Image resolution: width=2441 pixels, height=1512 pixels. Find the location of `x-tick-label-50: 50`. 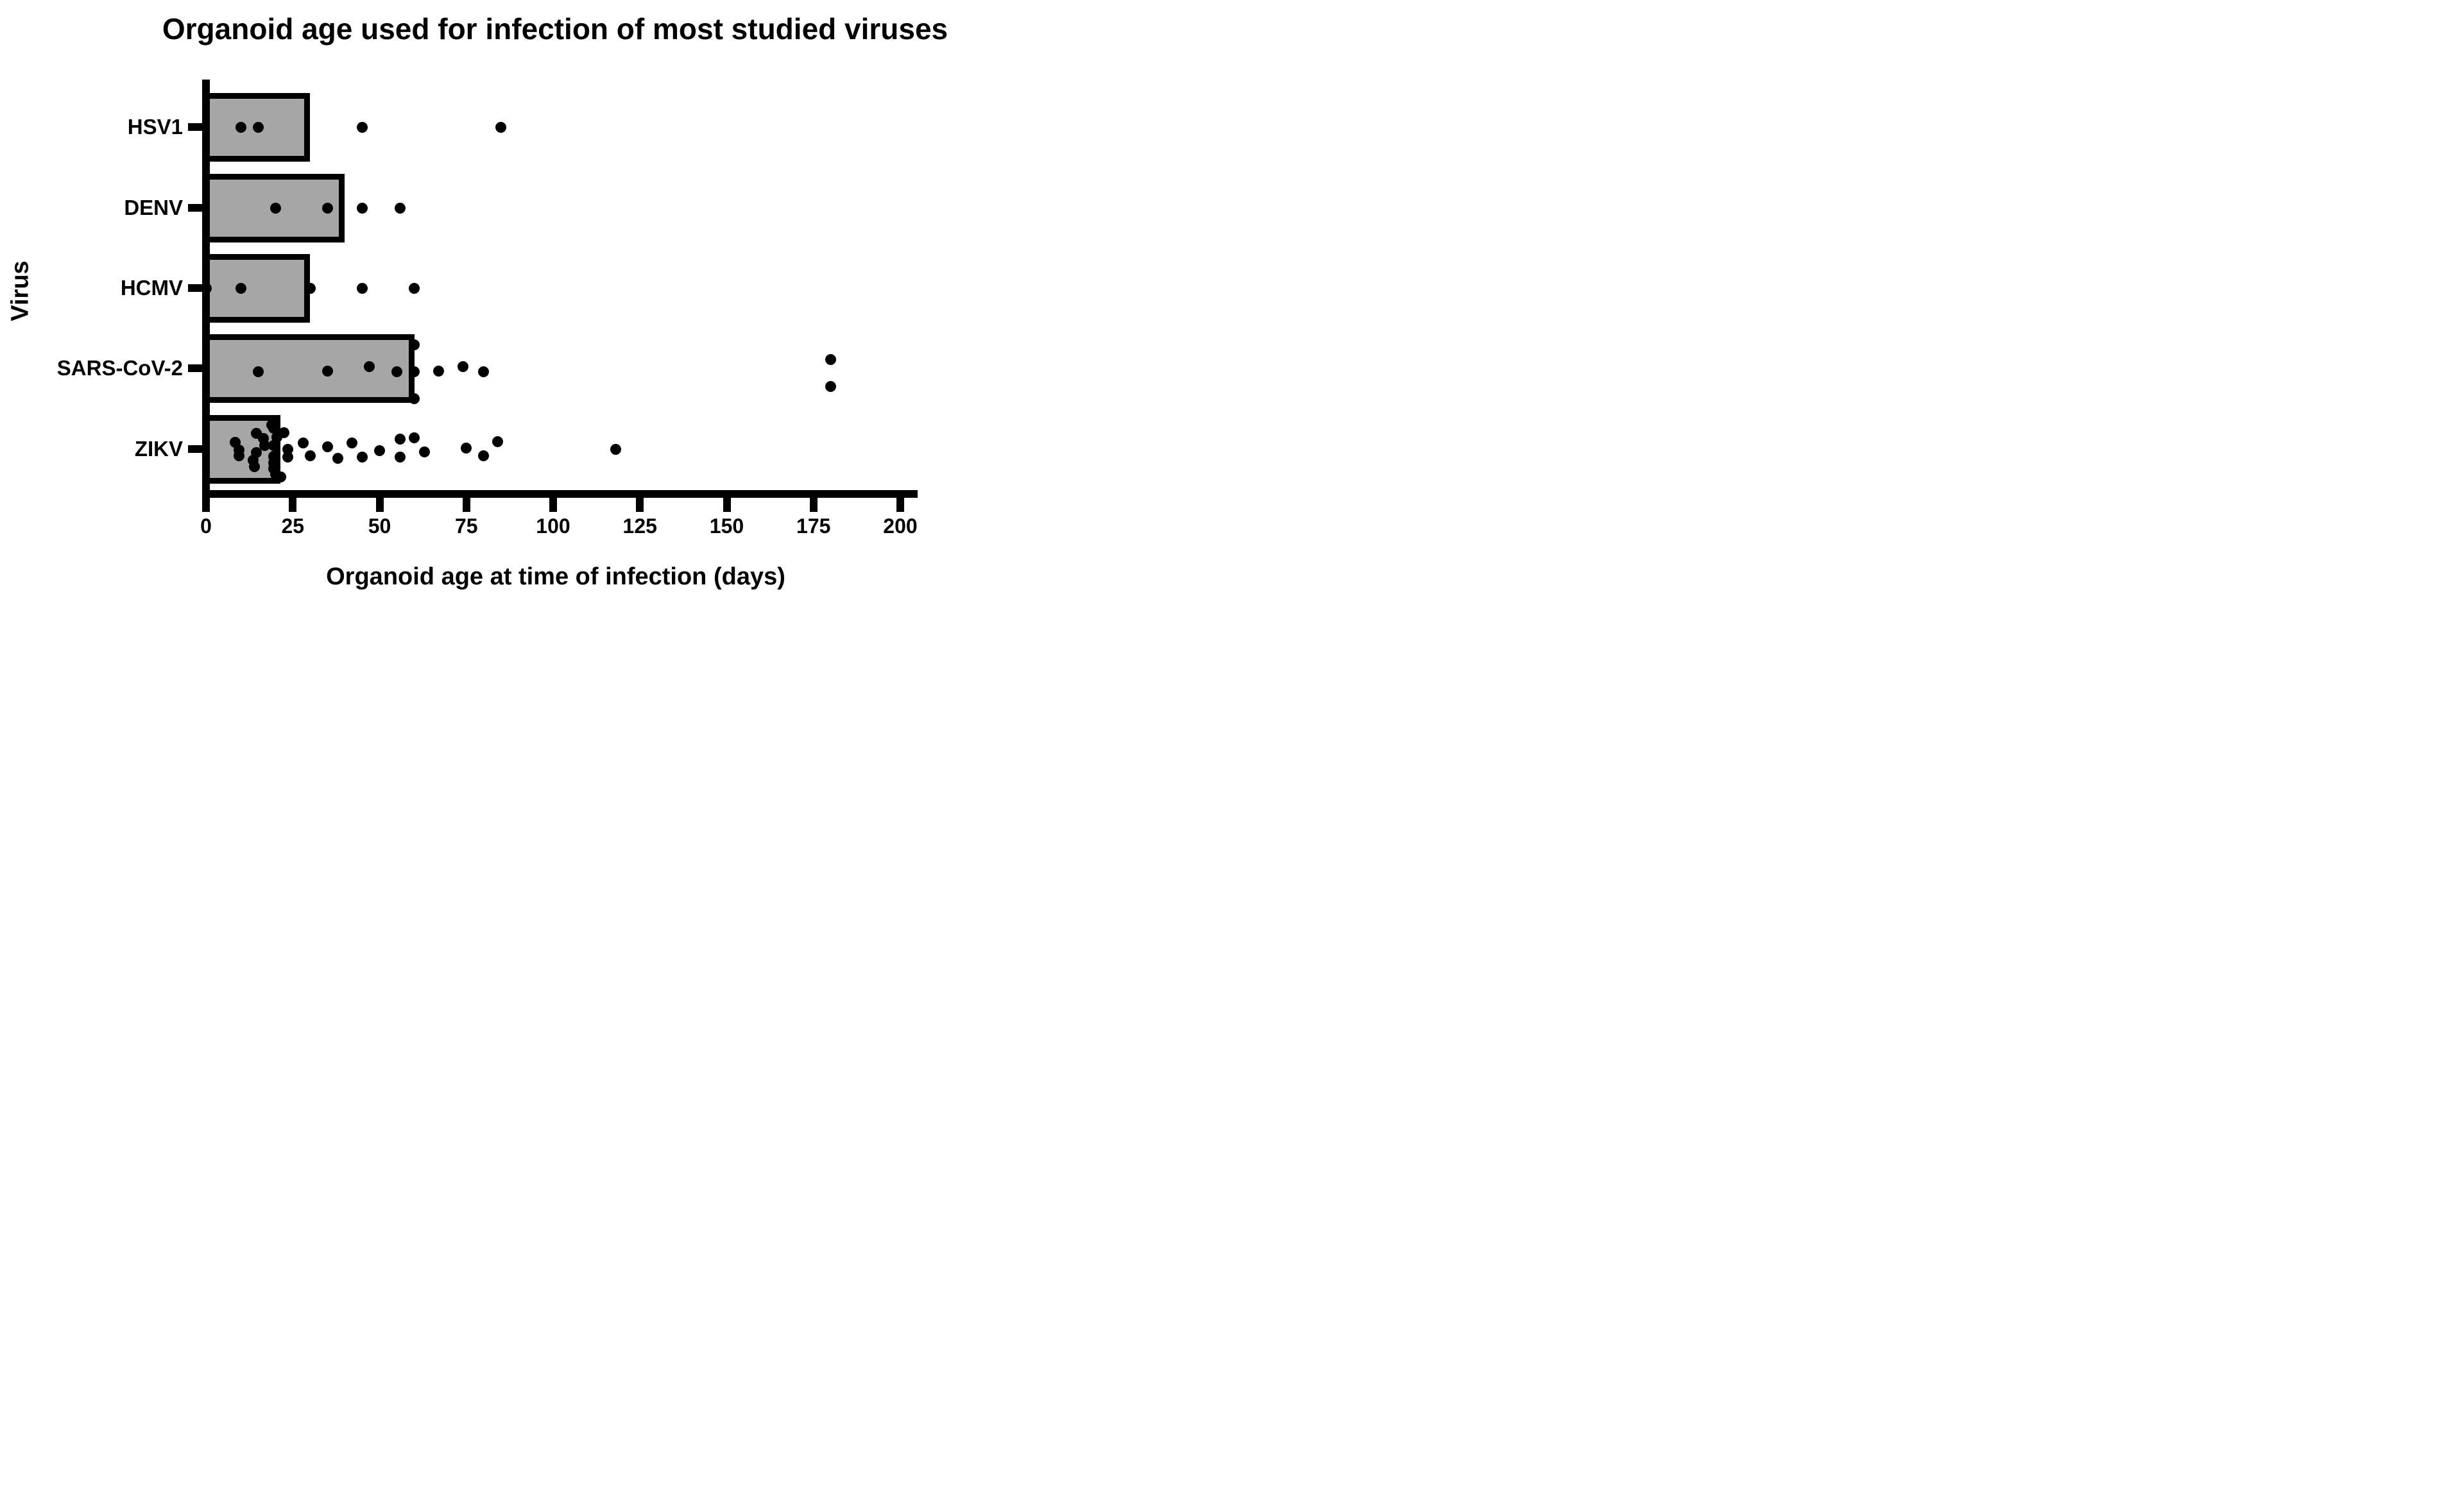

x-tick-label-50: 50 is located at coordinates (379, 526).